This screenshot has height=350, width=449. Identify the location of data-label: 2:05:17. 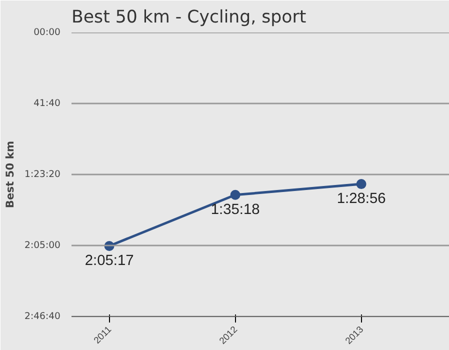
(109, 260).